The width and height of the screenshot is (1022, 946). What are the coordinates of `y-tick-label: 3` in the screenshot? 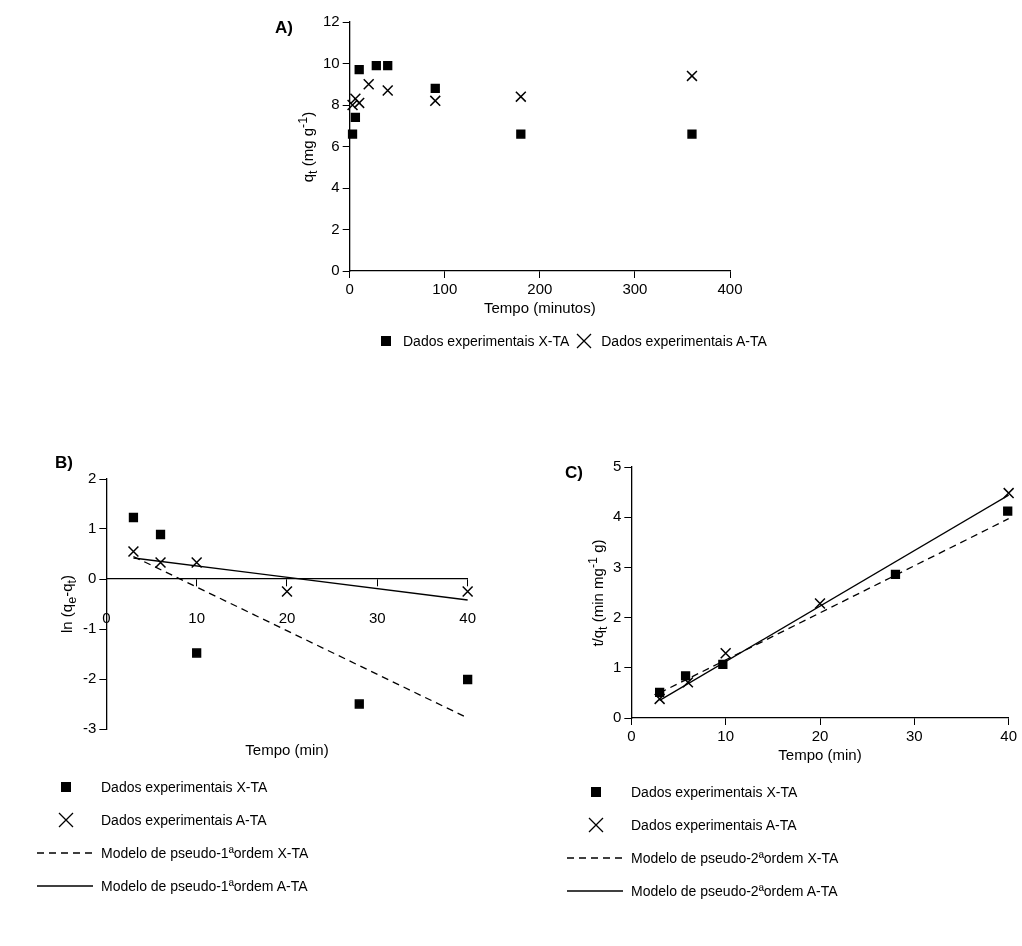 It's located at (617, 566).